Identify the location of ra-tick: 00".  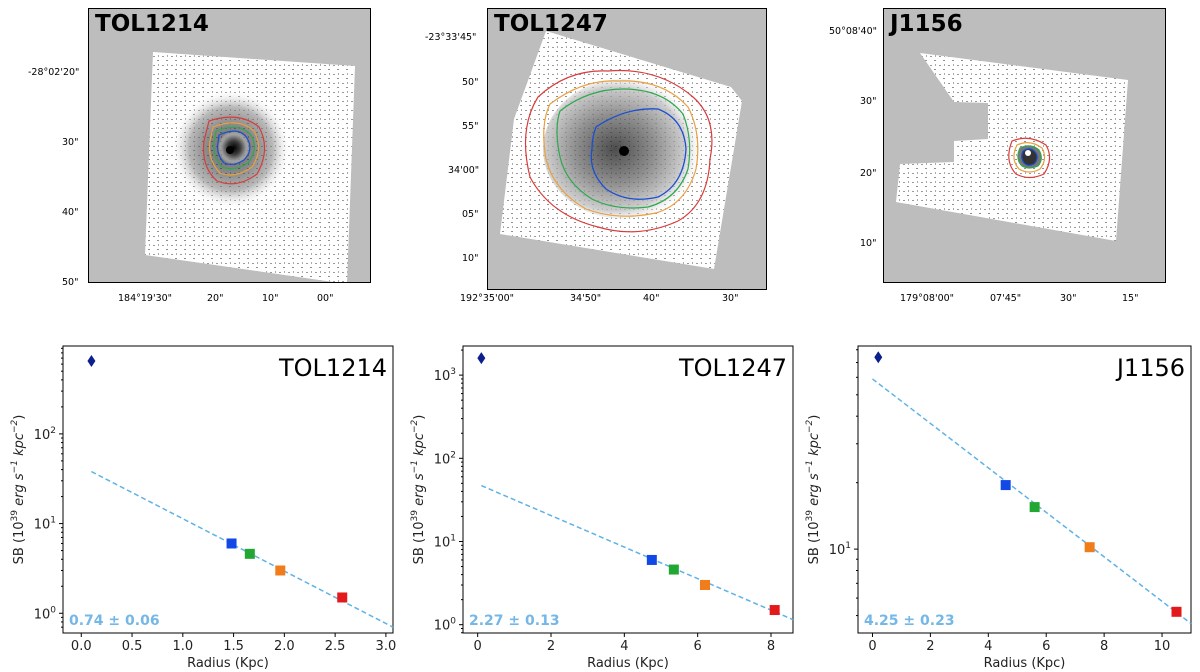
(325, 298).